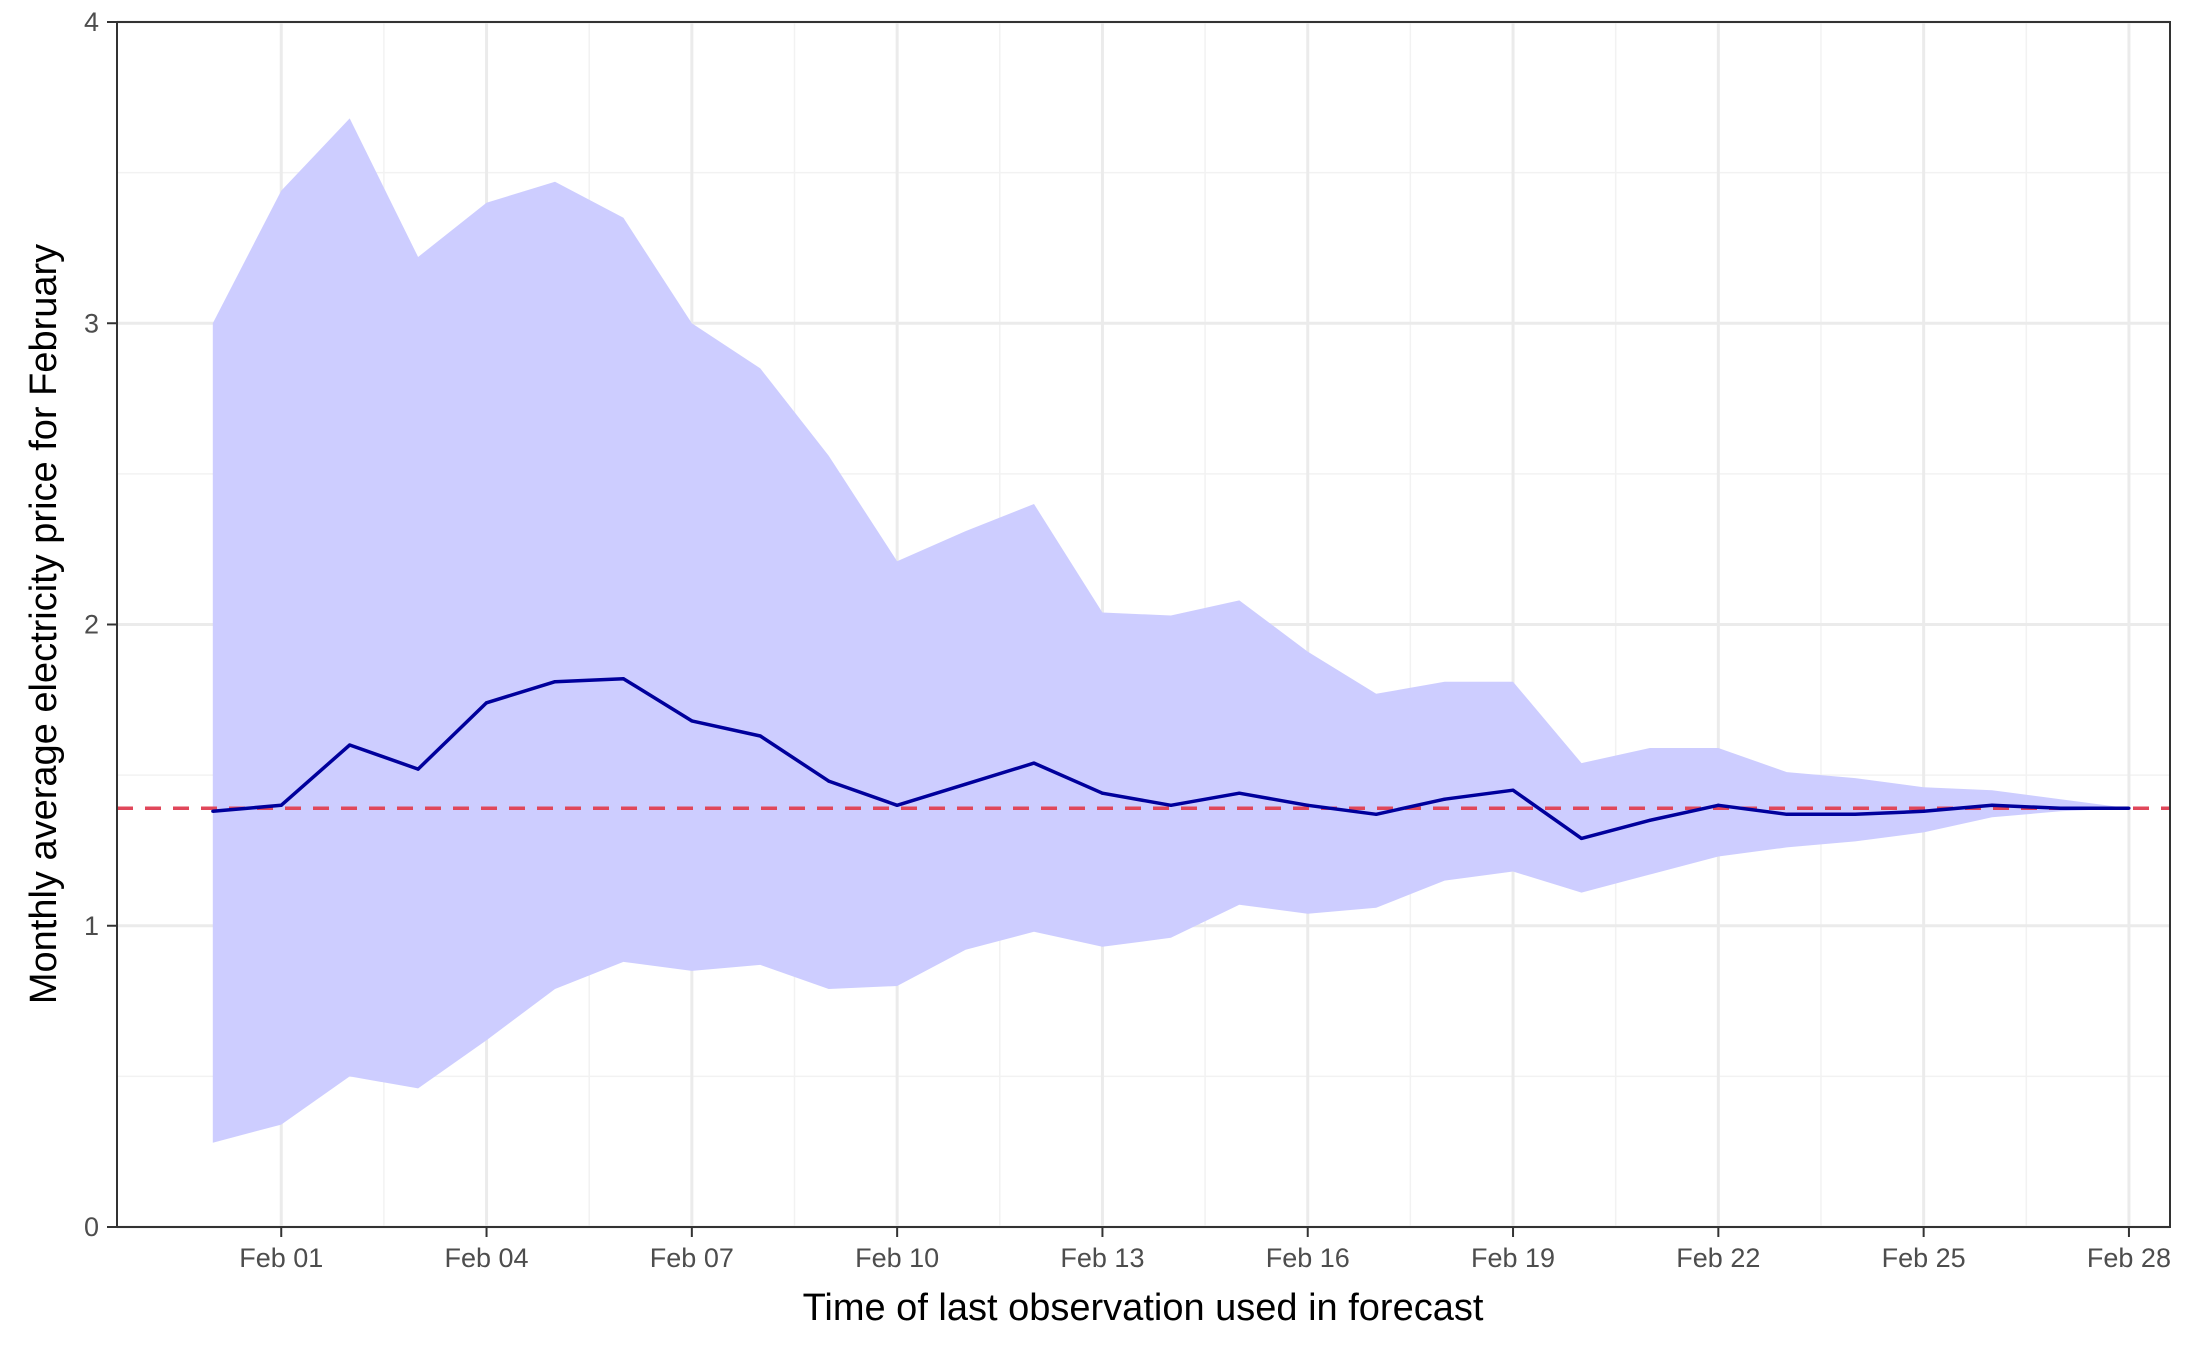 The height and width of the screenshot is (1350, 2187). Describe the element at coordinates (487, 1258) in the screenshot. I see `x-tick-label: Feb 04` at that location.